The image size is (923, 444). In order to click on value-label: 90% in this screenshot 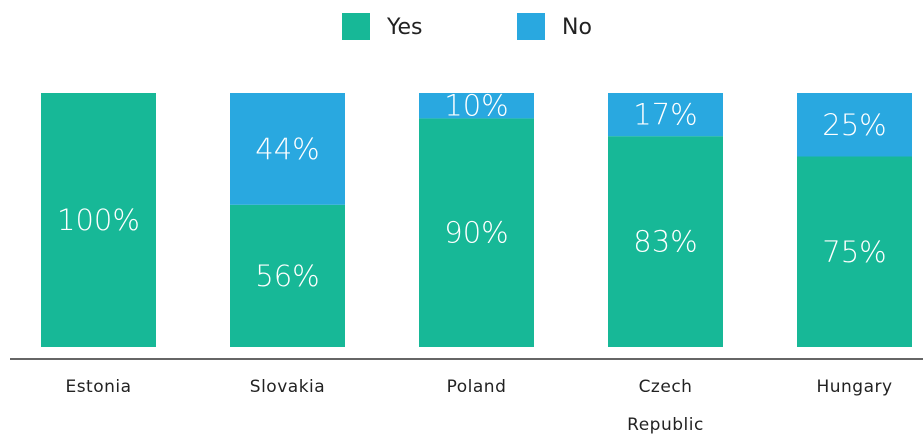, I will do `click(476, 233)`.